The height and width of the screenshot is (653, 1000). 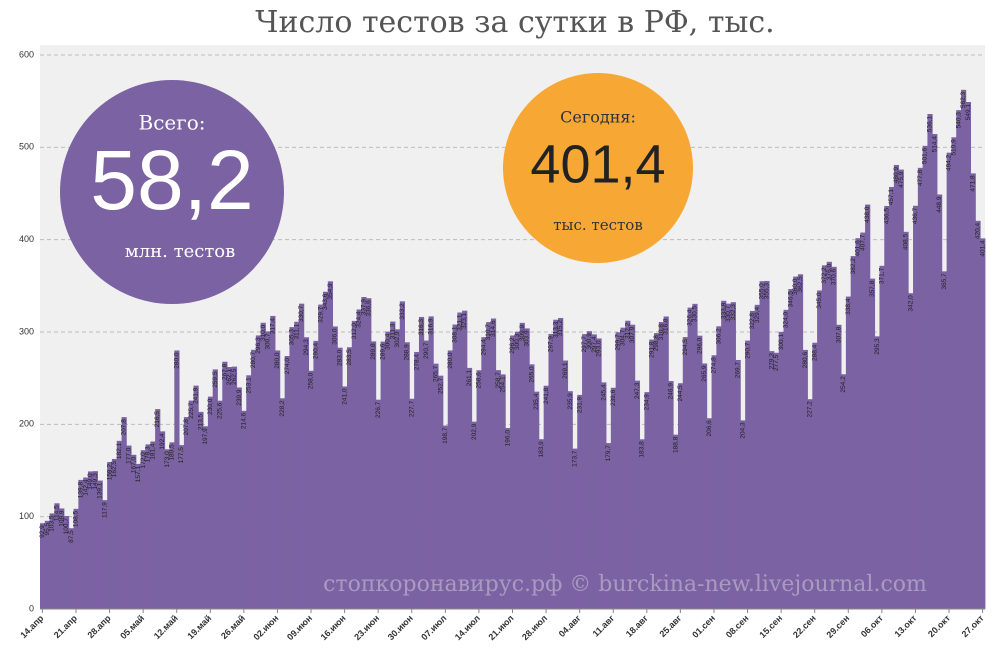 What do you see at coordinates (872, 626) in the screenshot?
I see `x-tick-label: 06.окт` at bounding box center [872, 626].